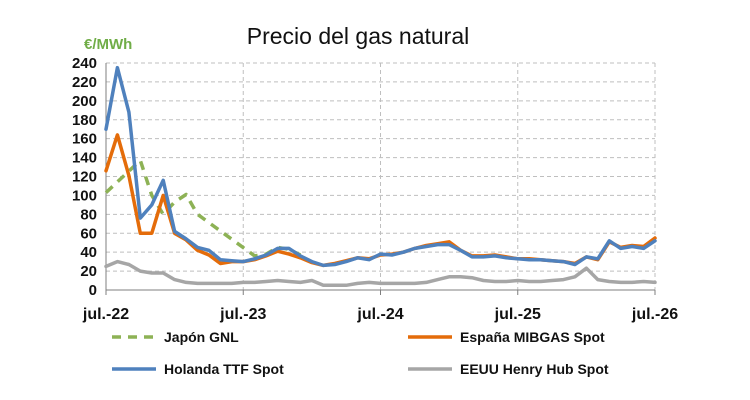  I want to click on x-tick-label: jul.-25, so click(517, 314).